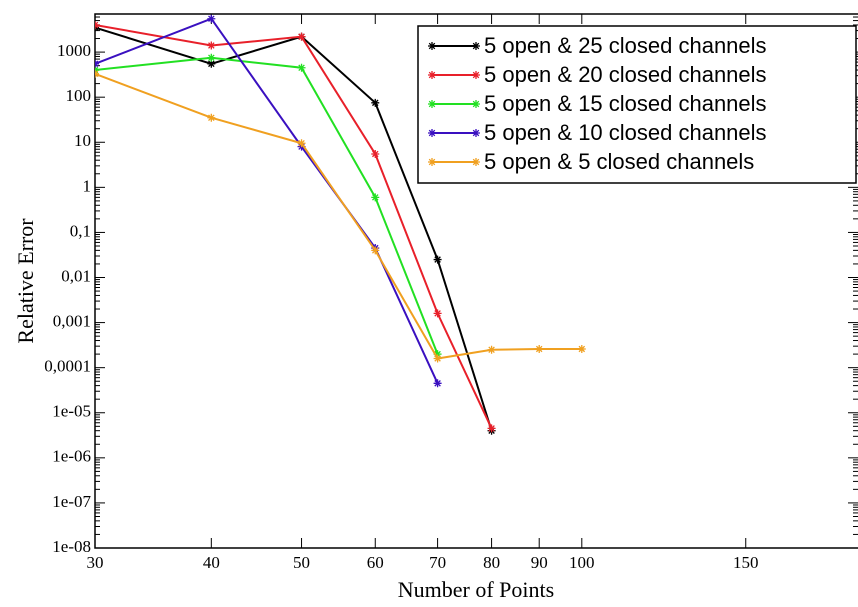  I want to click on y-tick-label: 10, so click(82, 140).